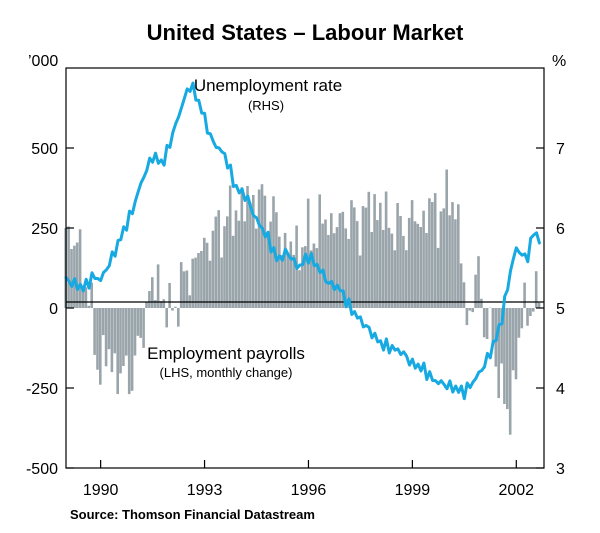 This screenshot has height=533, width=600. I want to click on payrolls-axis-note: (LHS, monthly change), so click(226, 372).